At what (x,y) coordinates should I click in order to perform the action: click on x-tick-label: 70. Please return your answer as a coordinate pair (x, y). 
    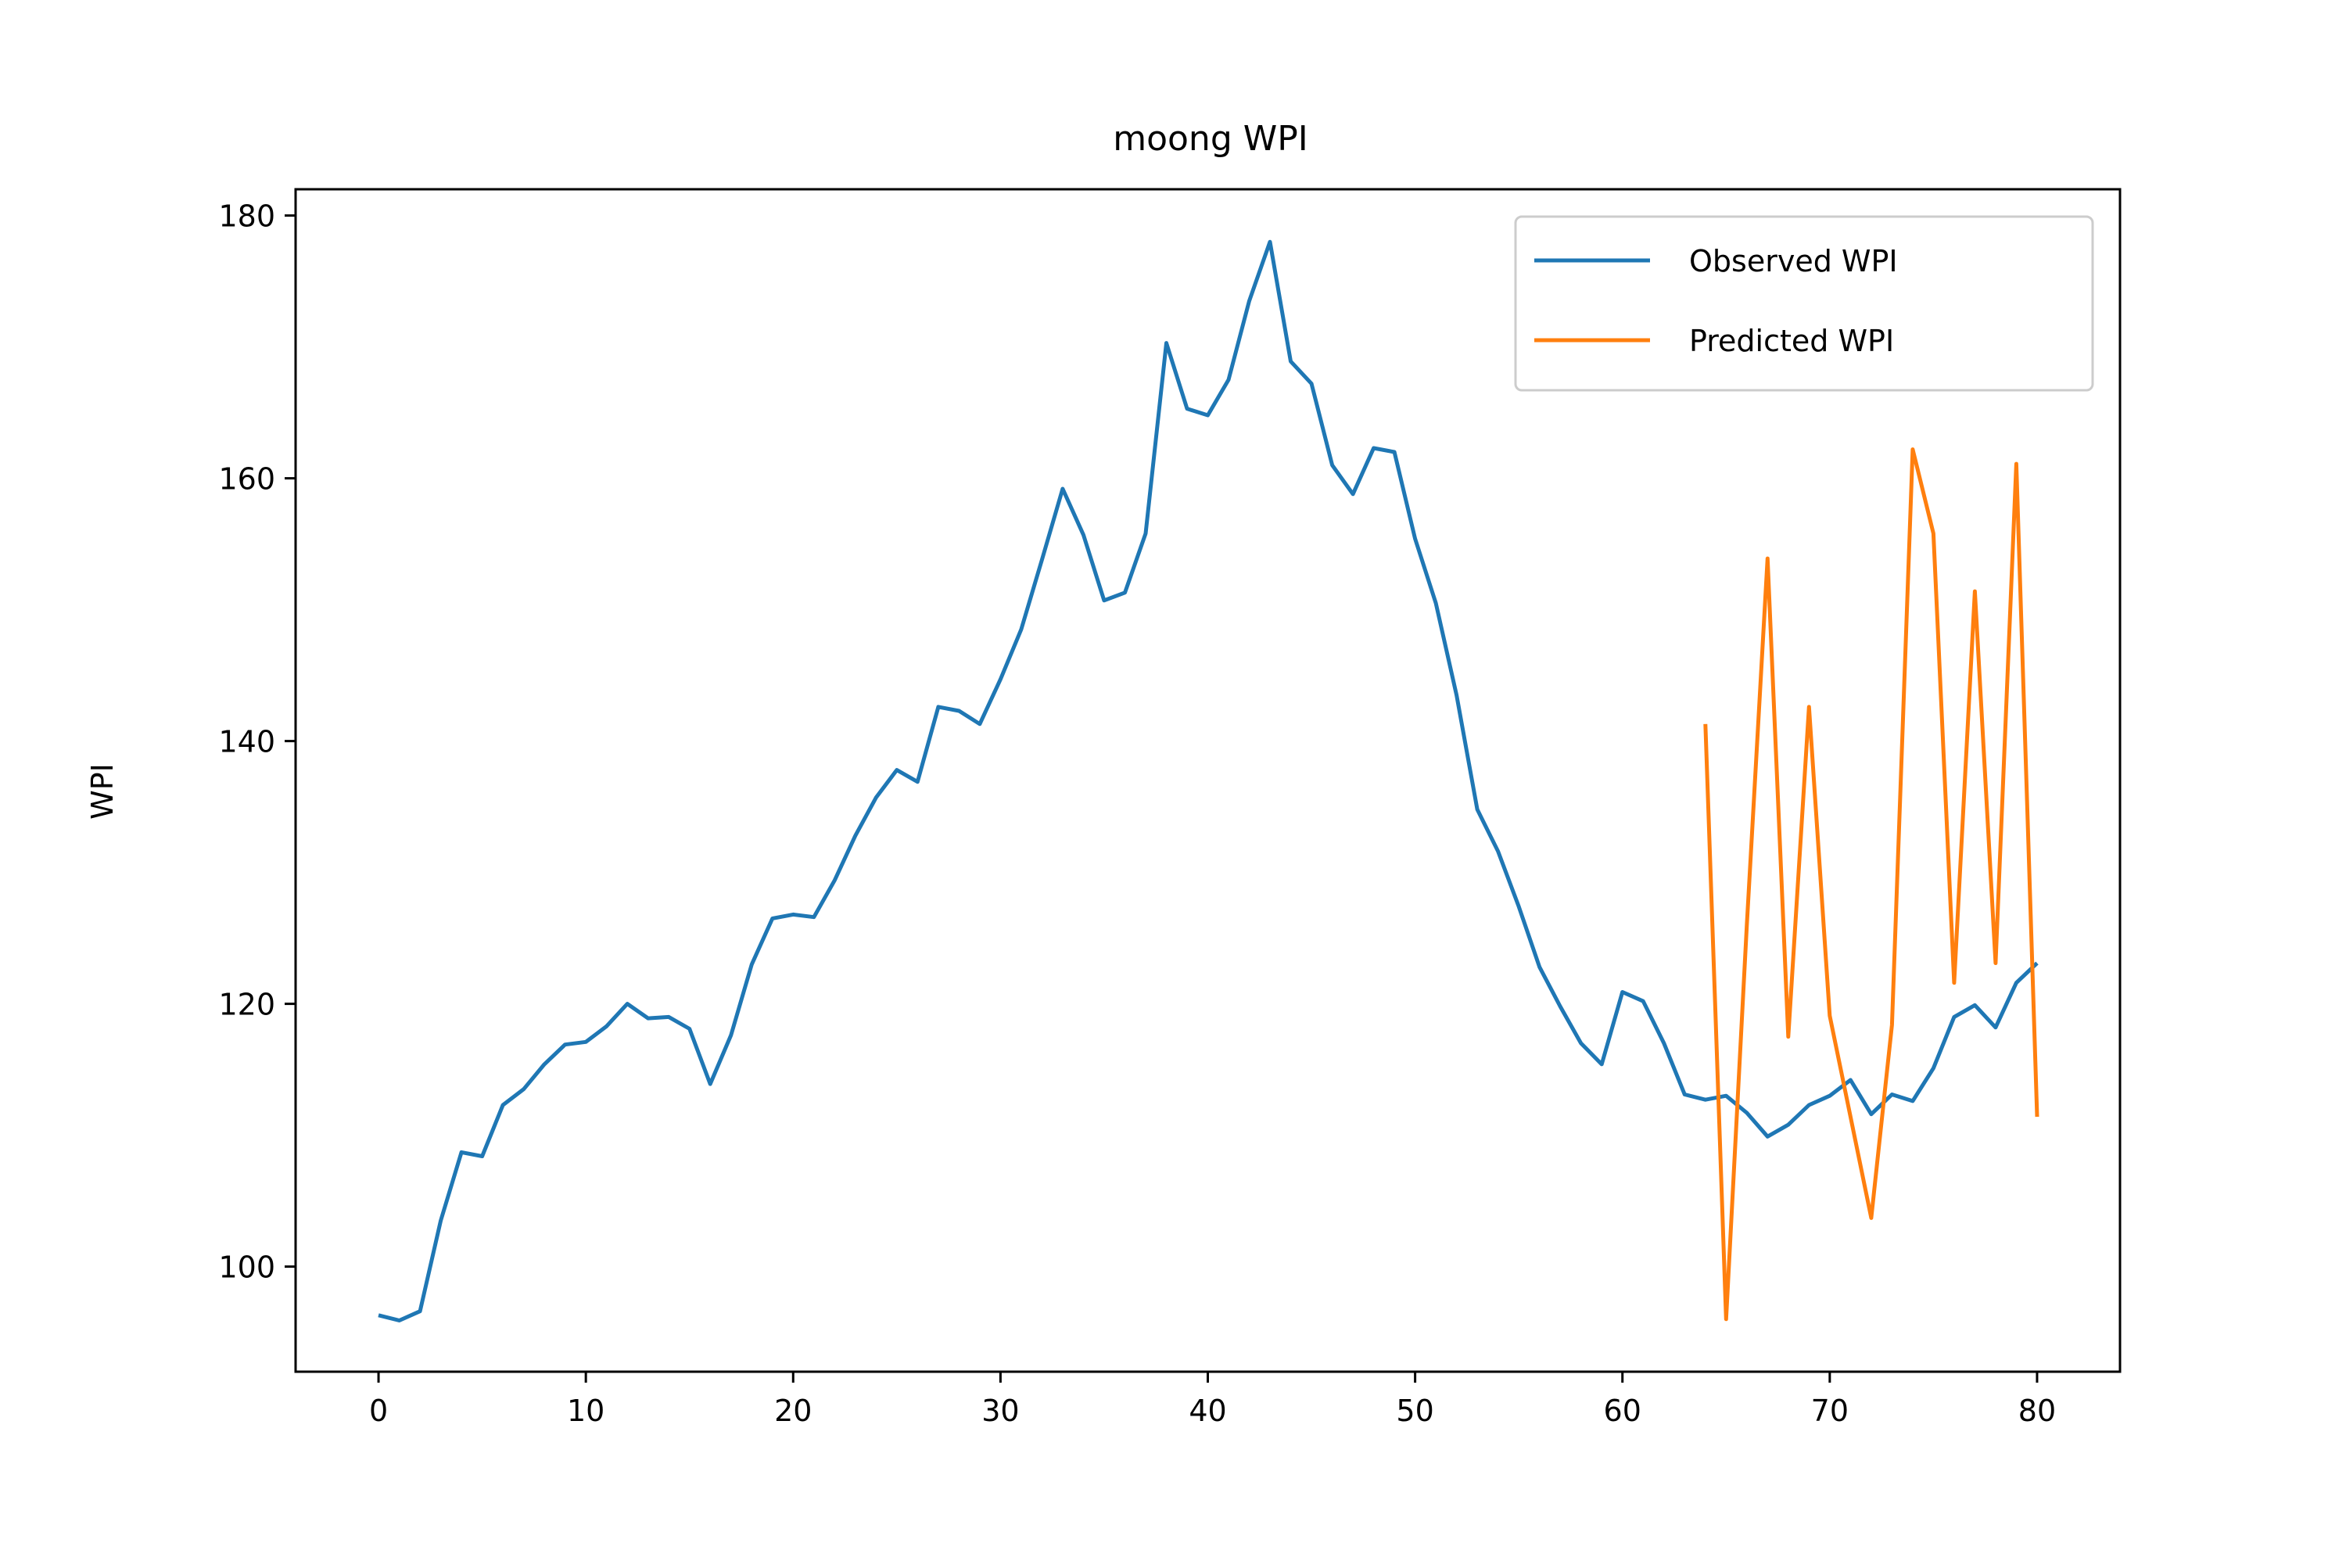
    Looking at the image, I should click on (1830, 1411).